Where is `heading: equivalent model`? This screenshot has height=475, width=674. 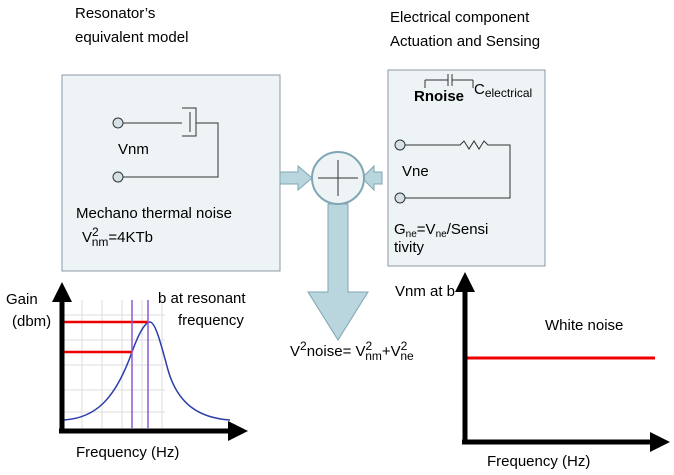
heading: equivalent model is located at coordinates (131, 37).